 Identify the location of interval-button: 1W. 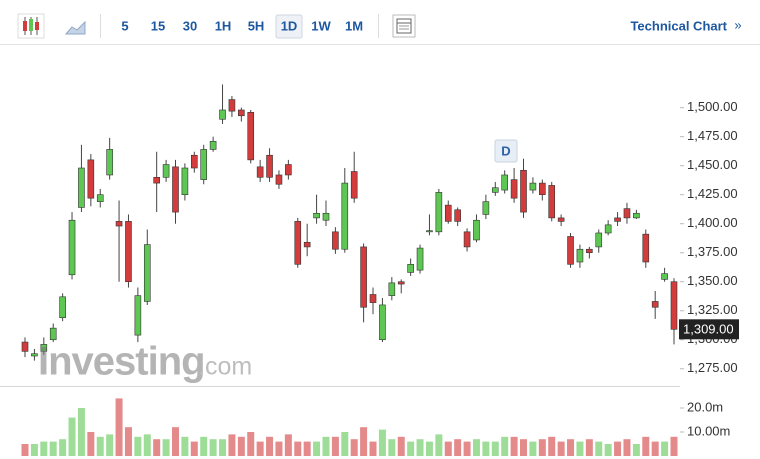
(321, 25).